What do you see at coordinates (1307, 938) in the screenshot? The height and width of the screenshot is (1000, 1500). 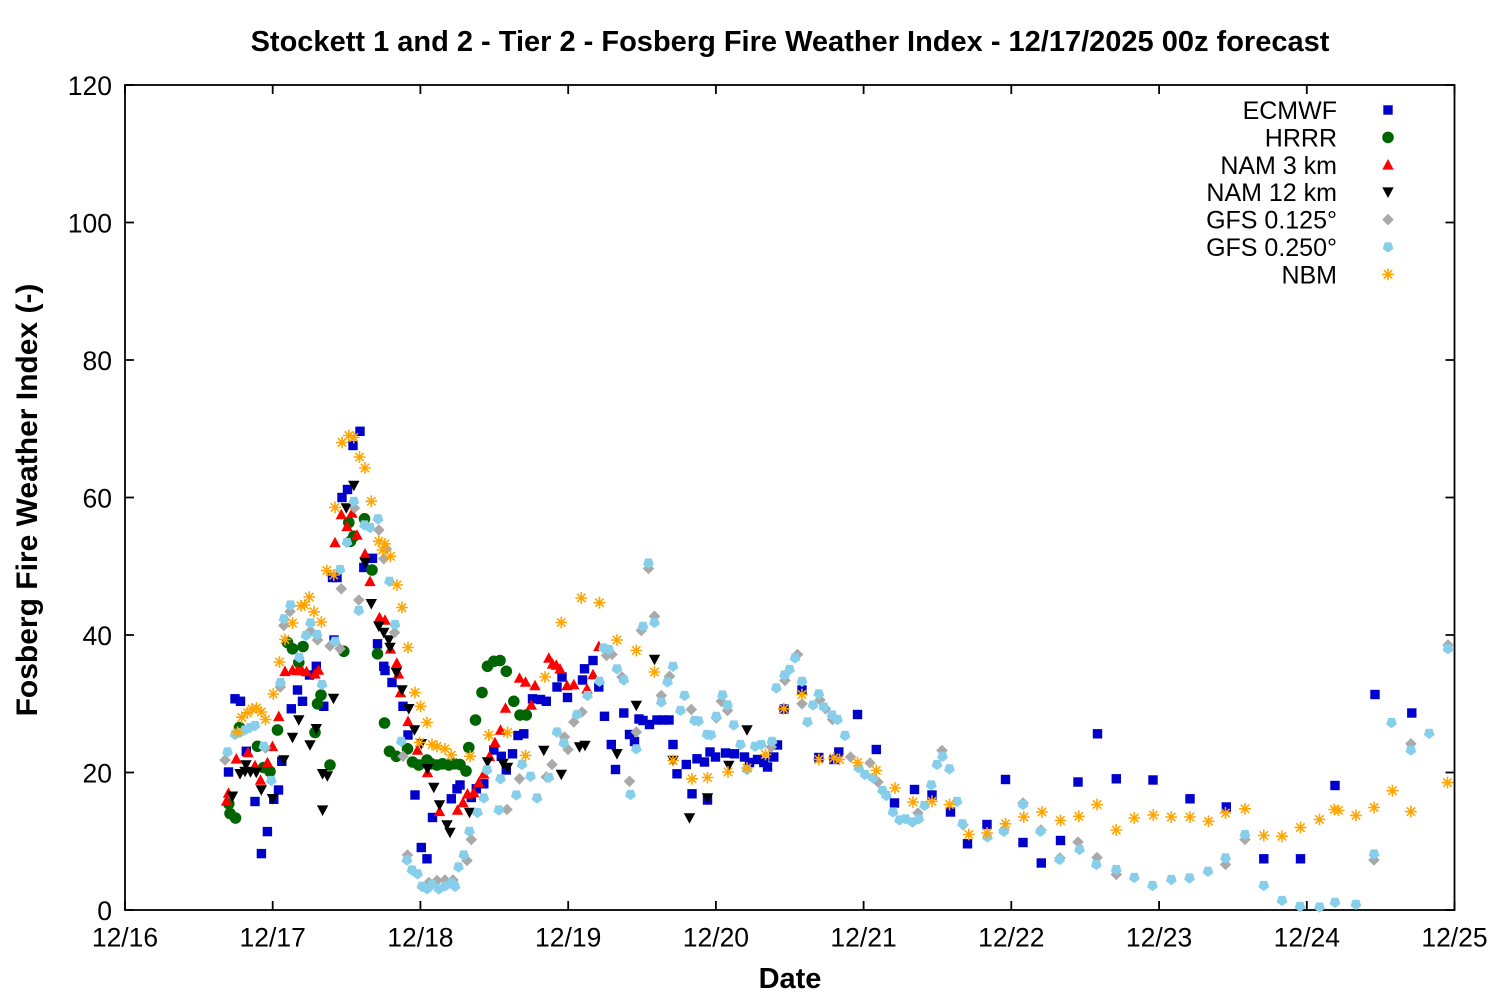 I see `svg-text: 12/24` at bounding box center [1307, 938].